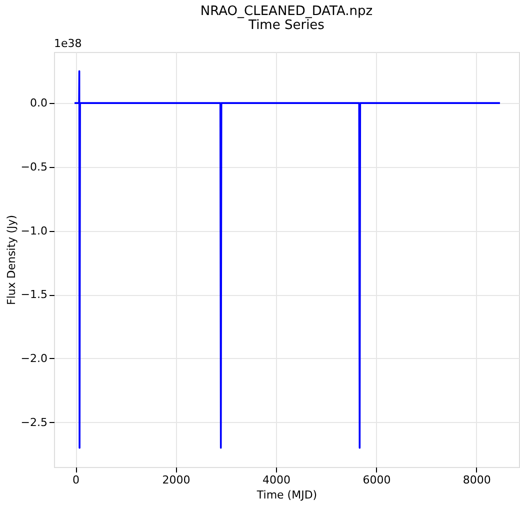 Image resolution: width=520 pixels, height=505 pixels. What do you see at coordinates (34, 358) in the screenshot?
I see `y-tick-label: −2.0` at bounding box center [34, 358].